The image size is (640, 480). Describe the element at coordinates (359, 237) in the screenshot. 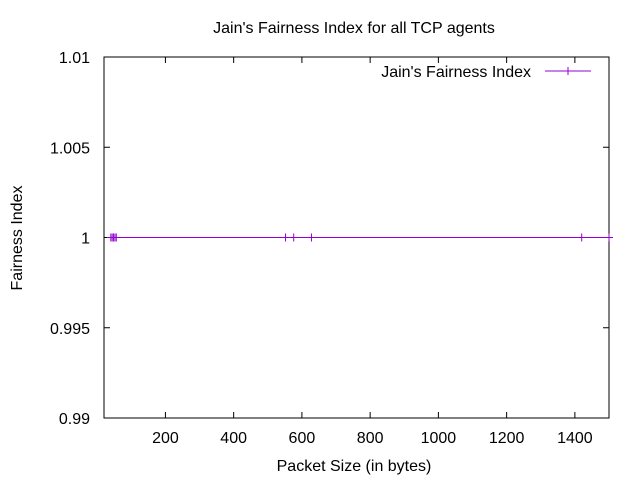

I see `series-layer` at that location.